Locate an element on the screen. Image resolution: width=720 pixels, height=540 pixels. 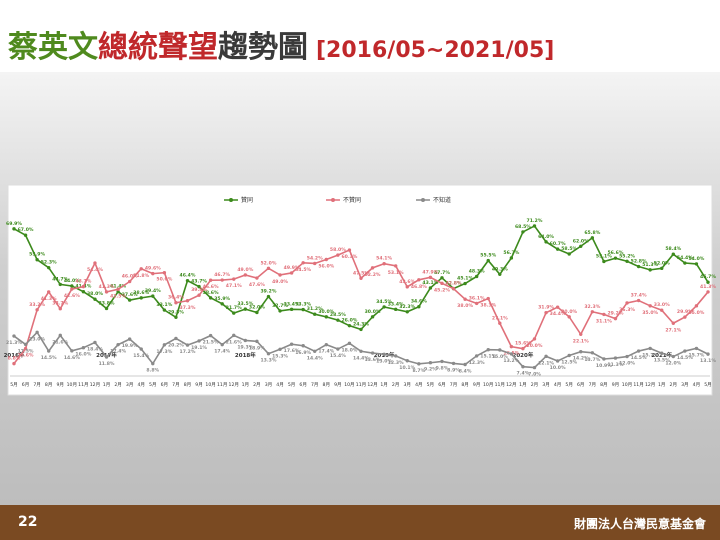
data-label: 34.6% is located at coordinates (419, 302).